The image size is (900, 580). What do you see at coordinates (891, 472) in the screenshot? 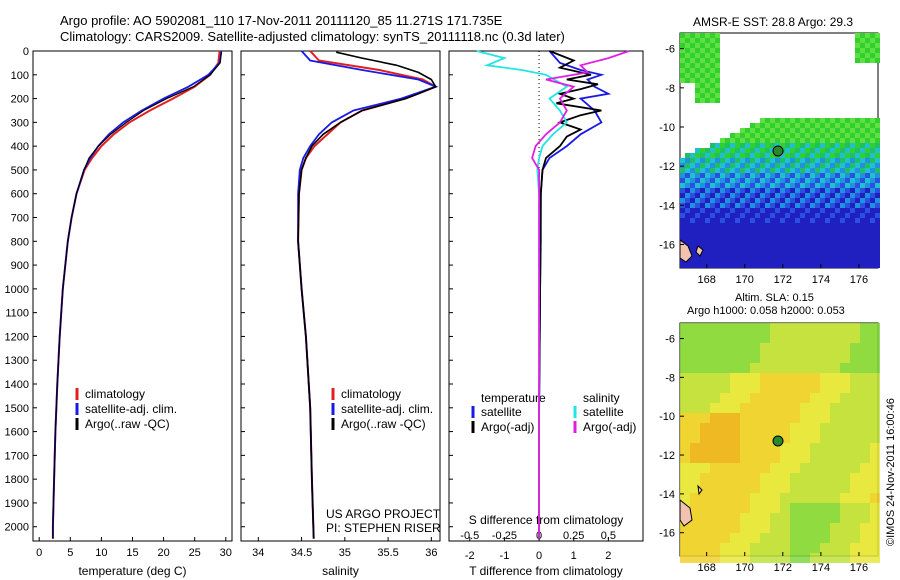
I see `imos-credit: ©IMOS 24-Nov-2011 16:00:46` at bounding box center [891, 472].